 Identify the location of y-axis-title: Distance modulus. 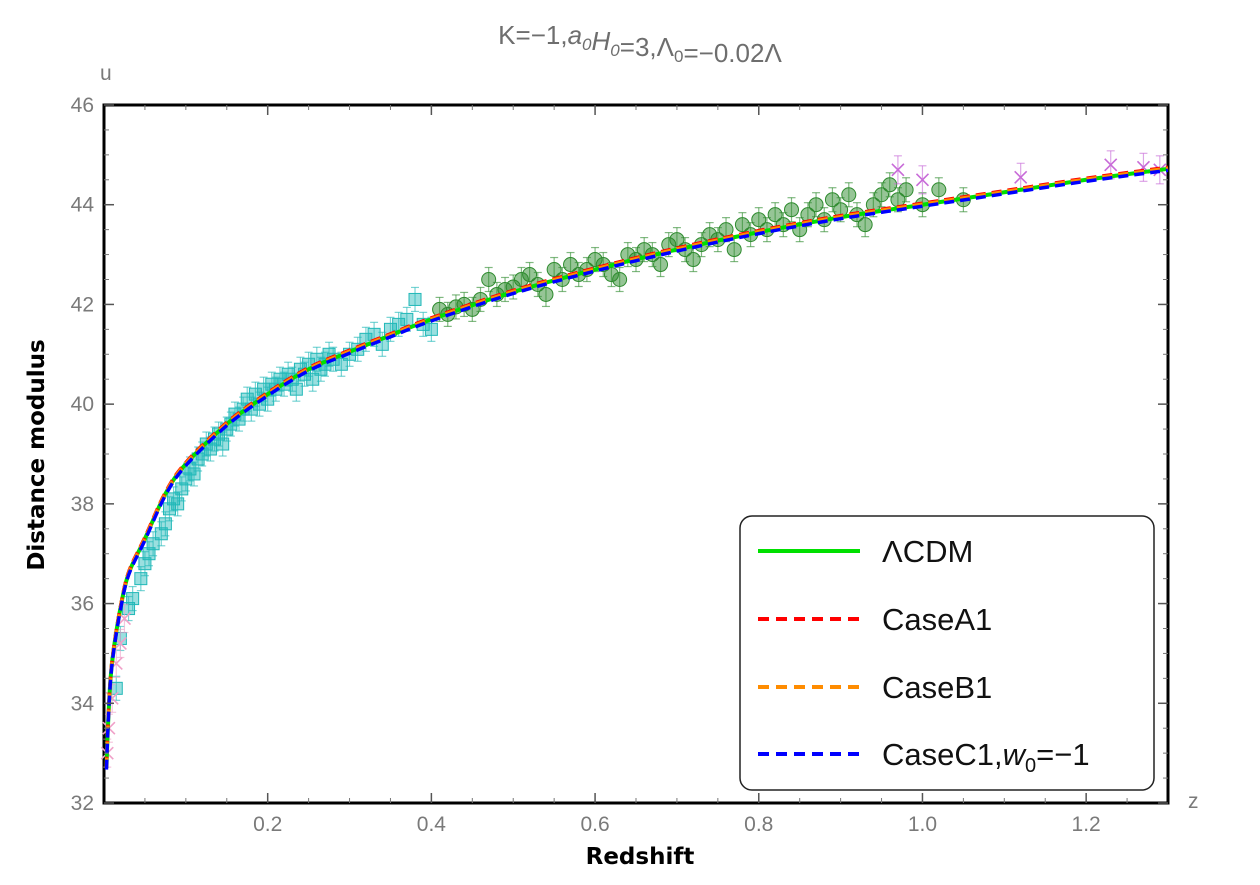
(37, 454).